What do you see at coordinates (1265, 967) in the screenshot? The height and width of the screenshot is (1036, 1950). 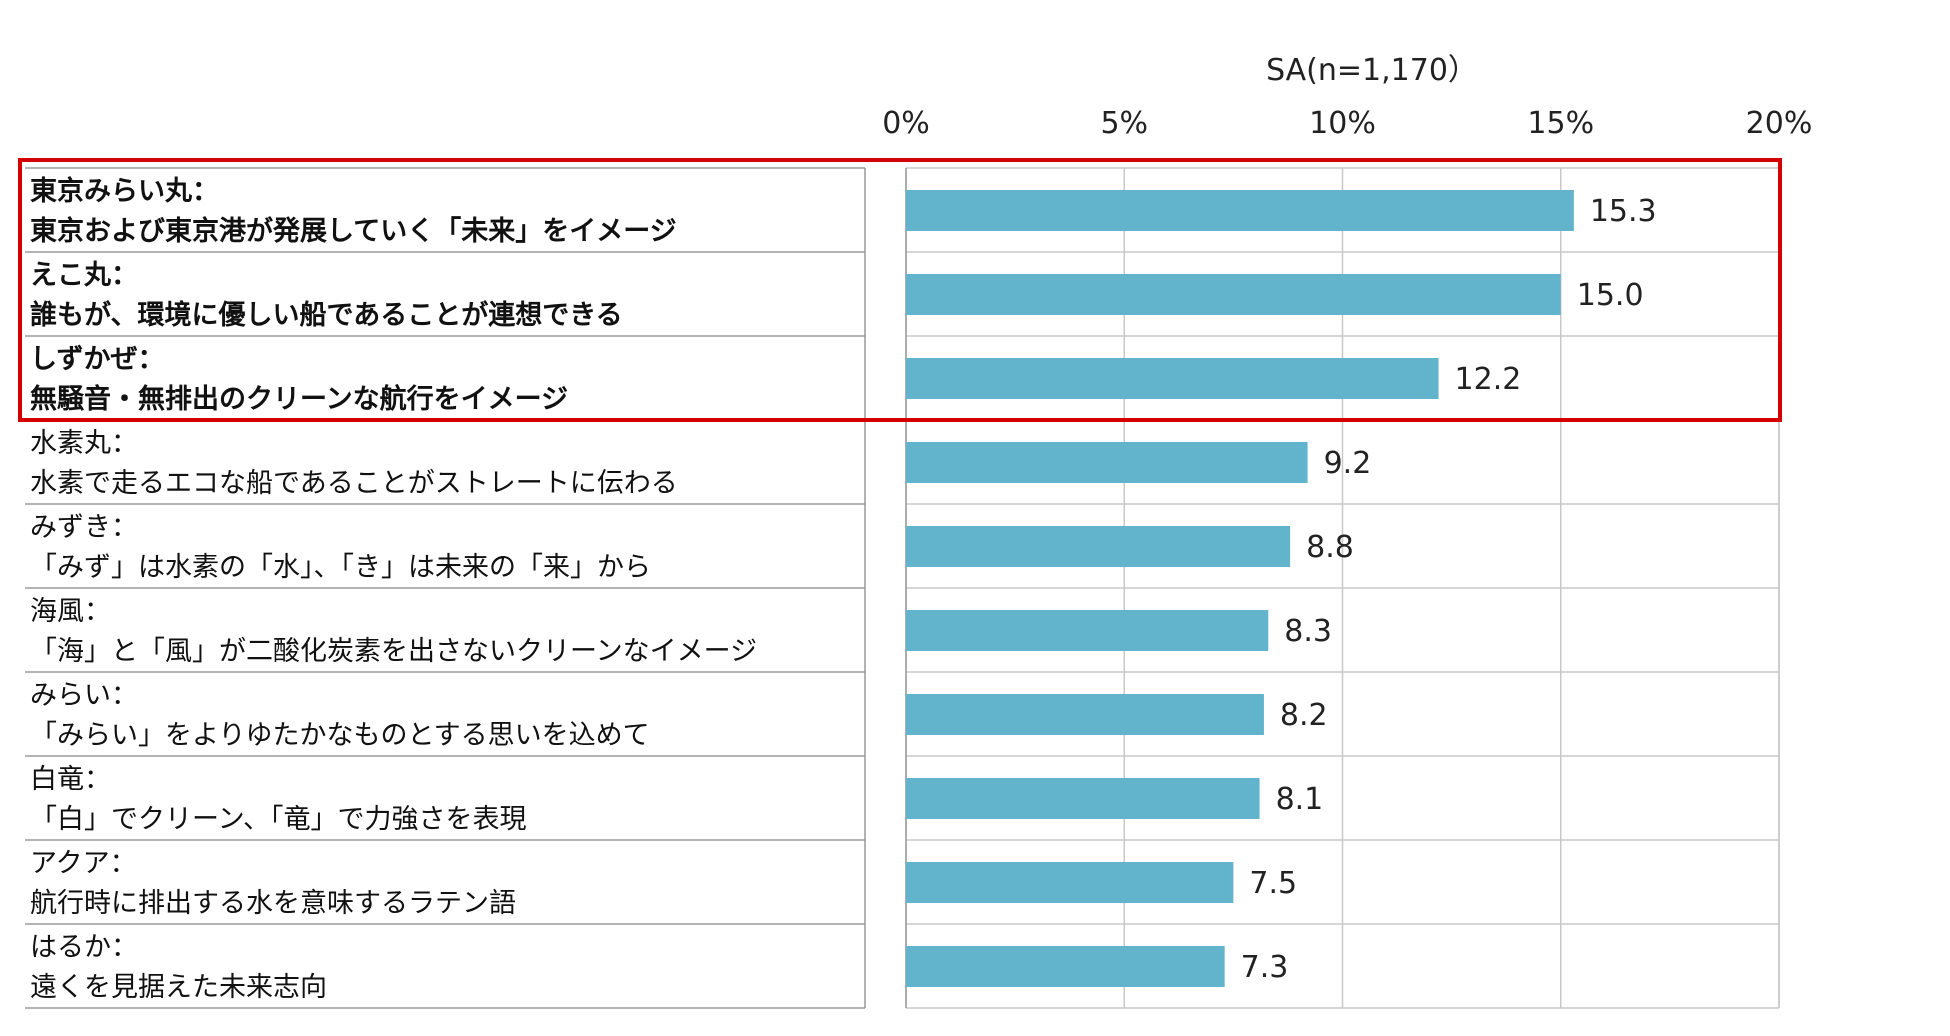 I see `data-label: 7.3` at bounding box center [1265, 967].